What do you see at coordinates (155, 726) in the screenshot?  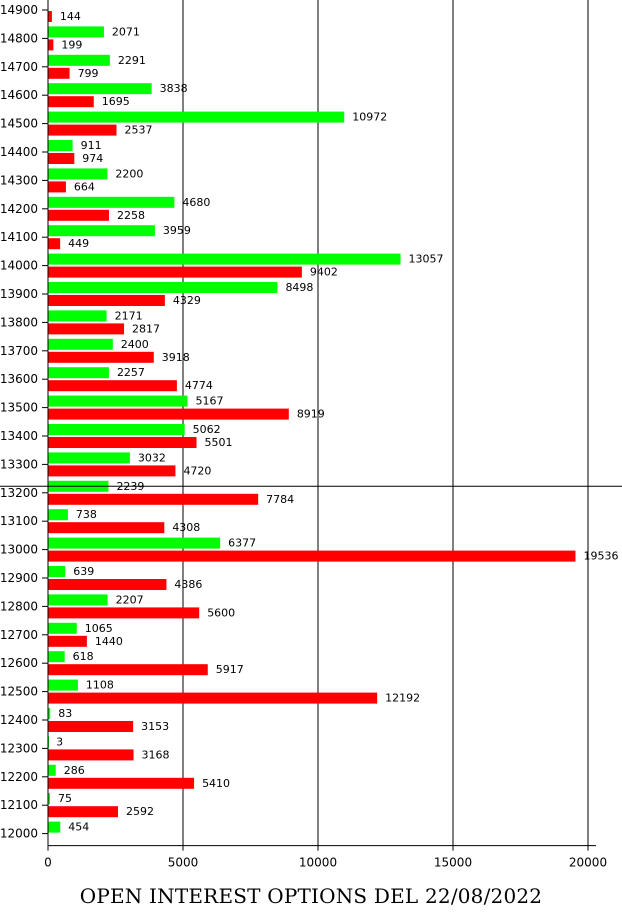 I see `data-label-red: 3153` at bounding box center [155, 726].